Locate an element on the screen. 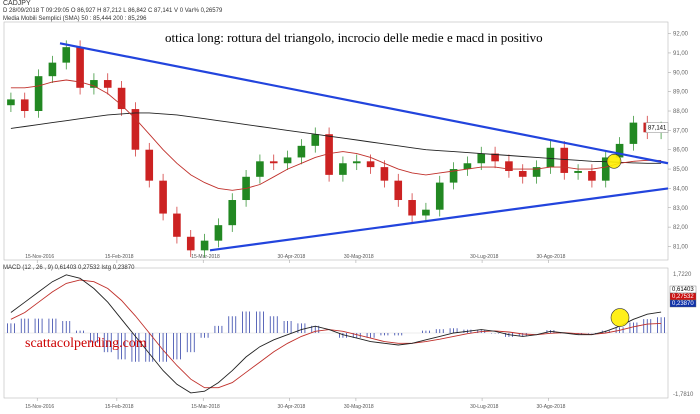 The width and height of the screenshot is (700, 414). macd-value-label: 0,27532 is located at coordinates (683, 297).